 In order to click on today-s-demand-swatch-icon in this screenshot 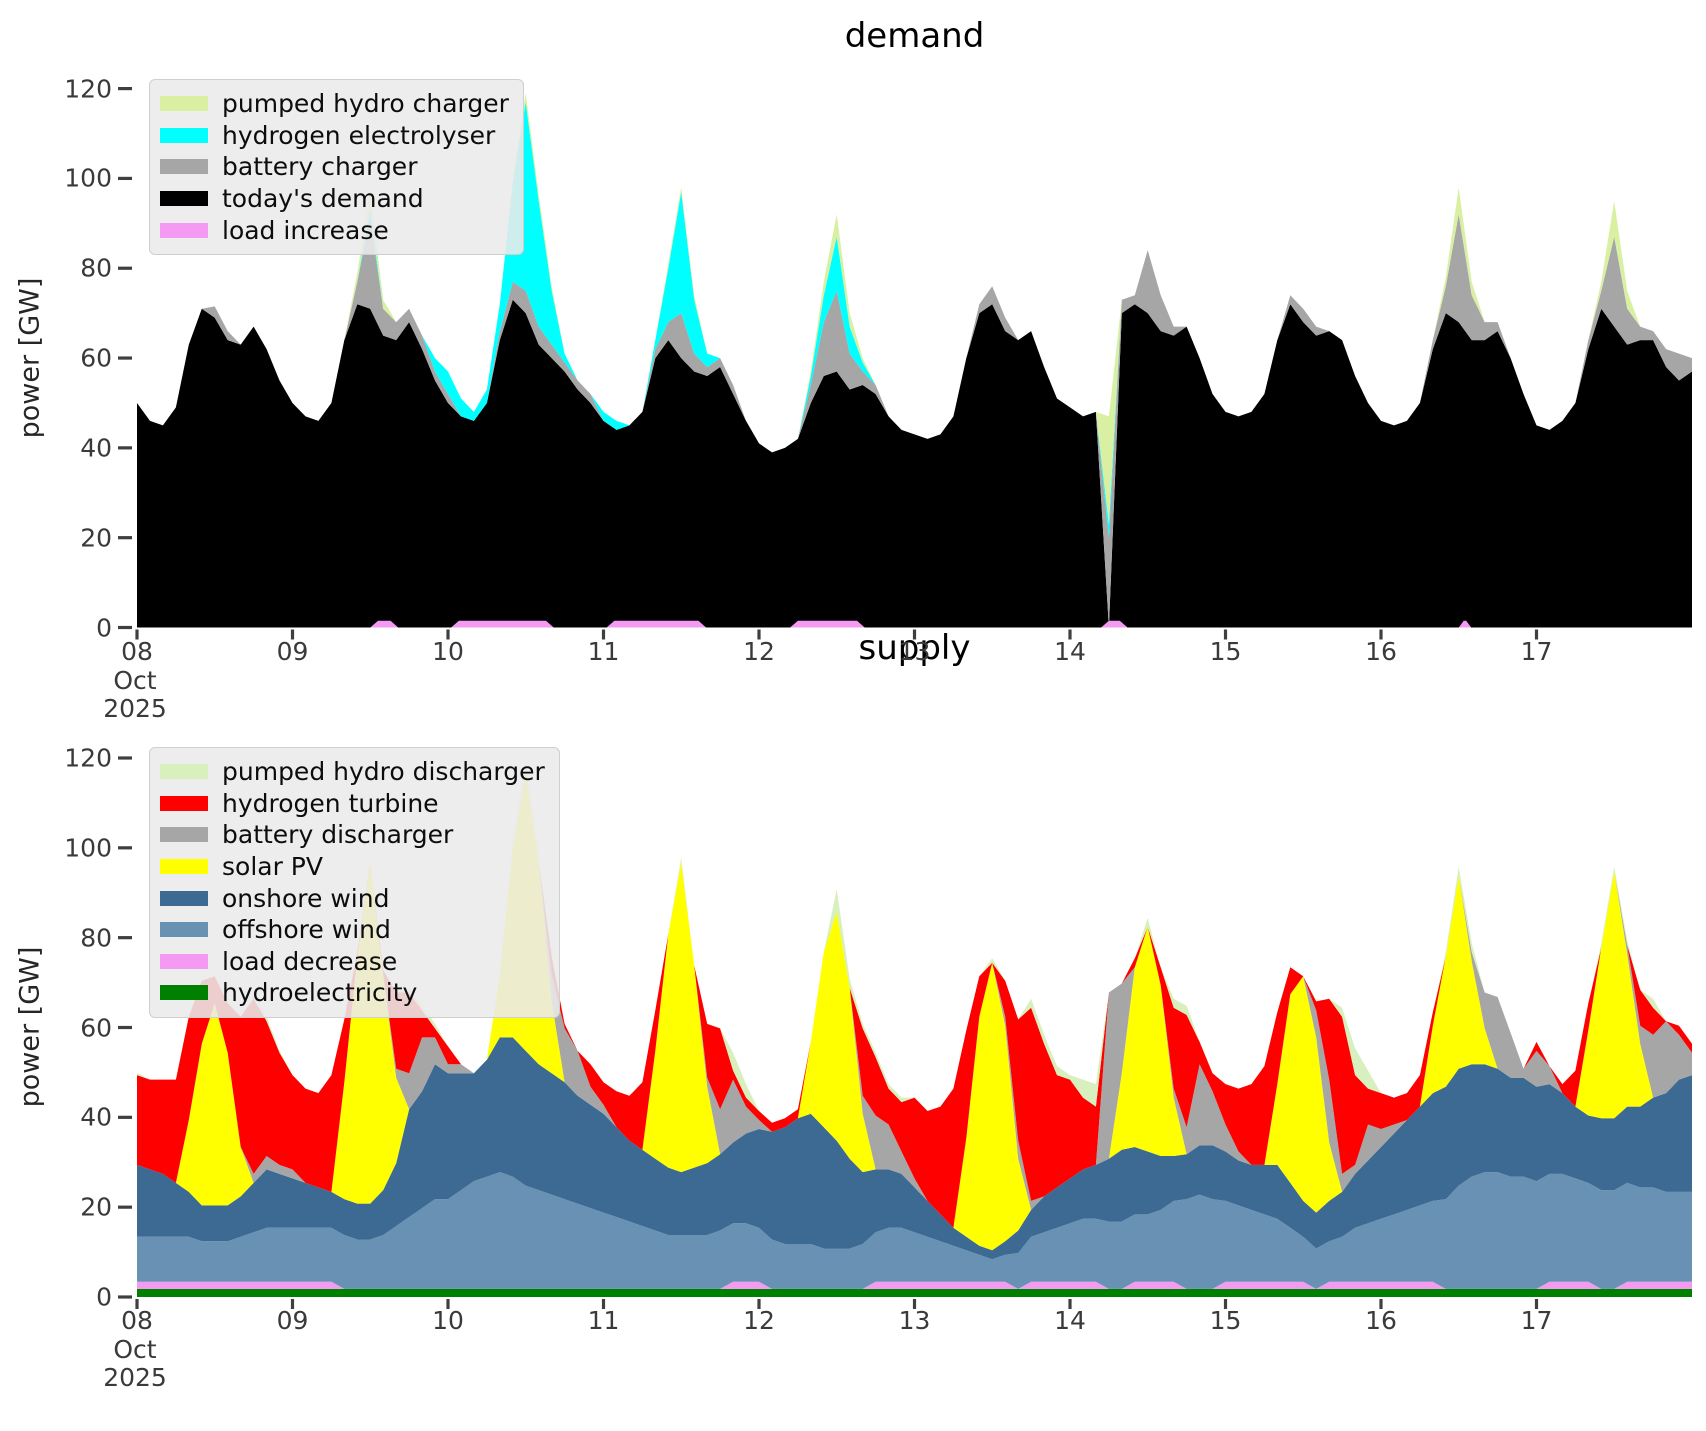, I will do `click(184, 199)`.